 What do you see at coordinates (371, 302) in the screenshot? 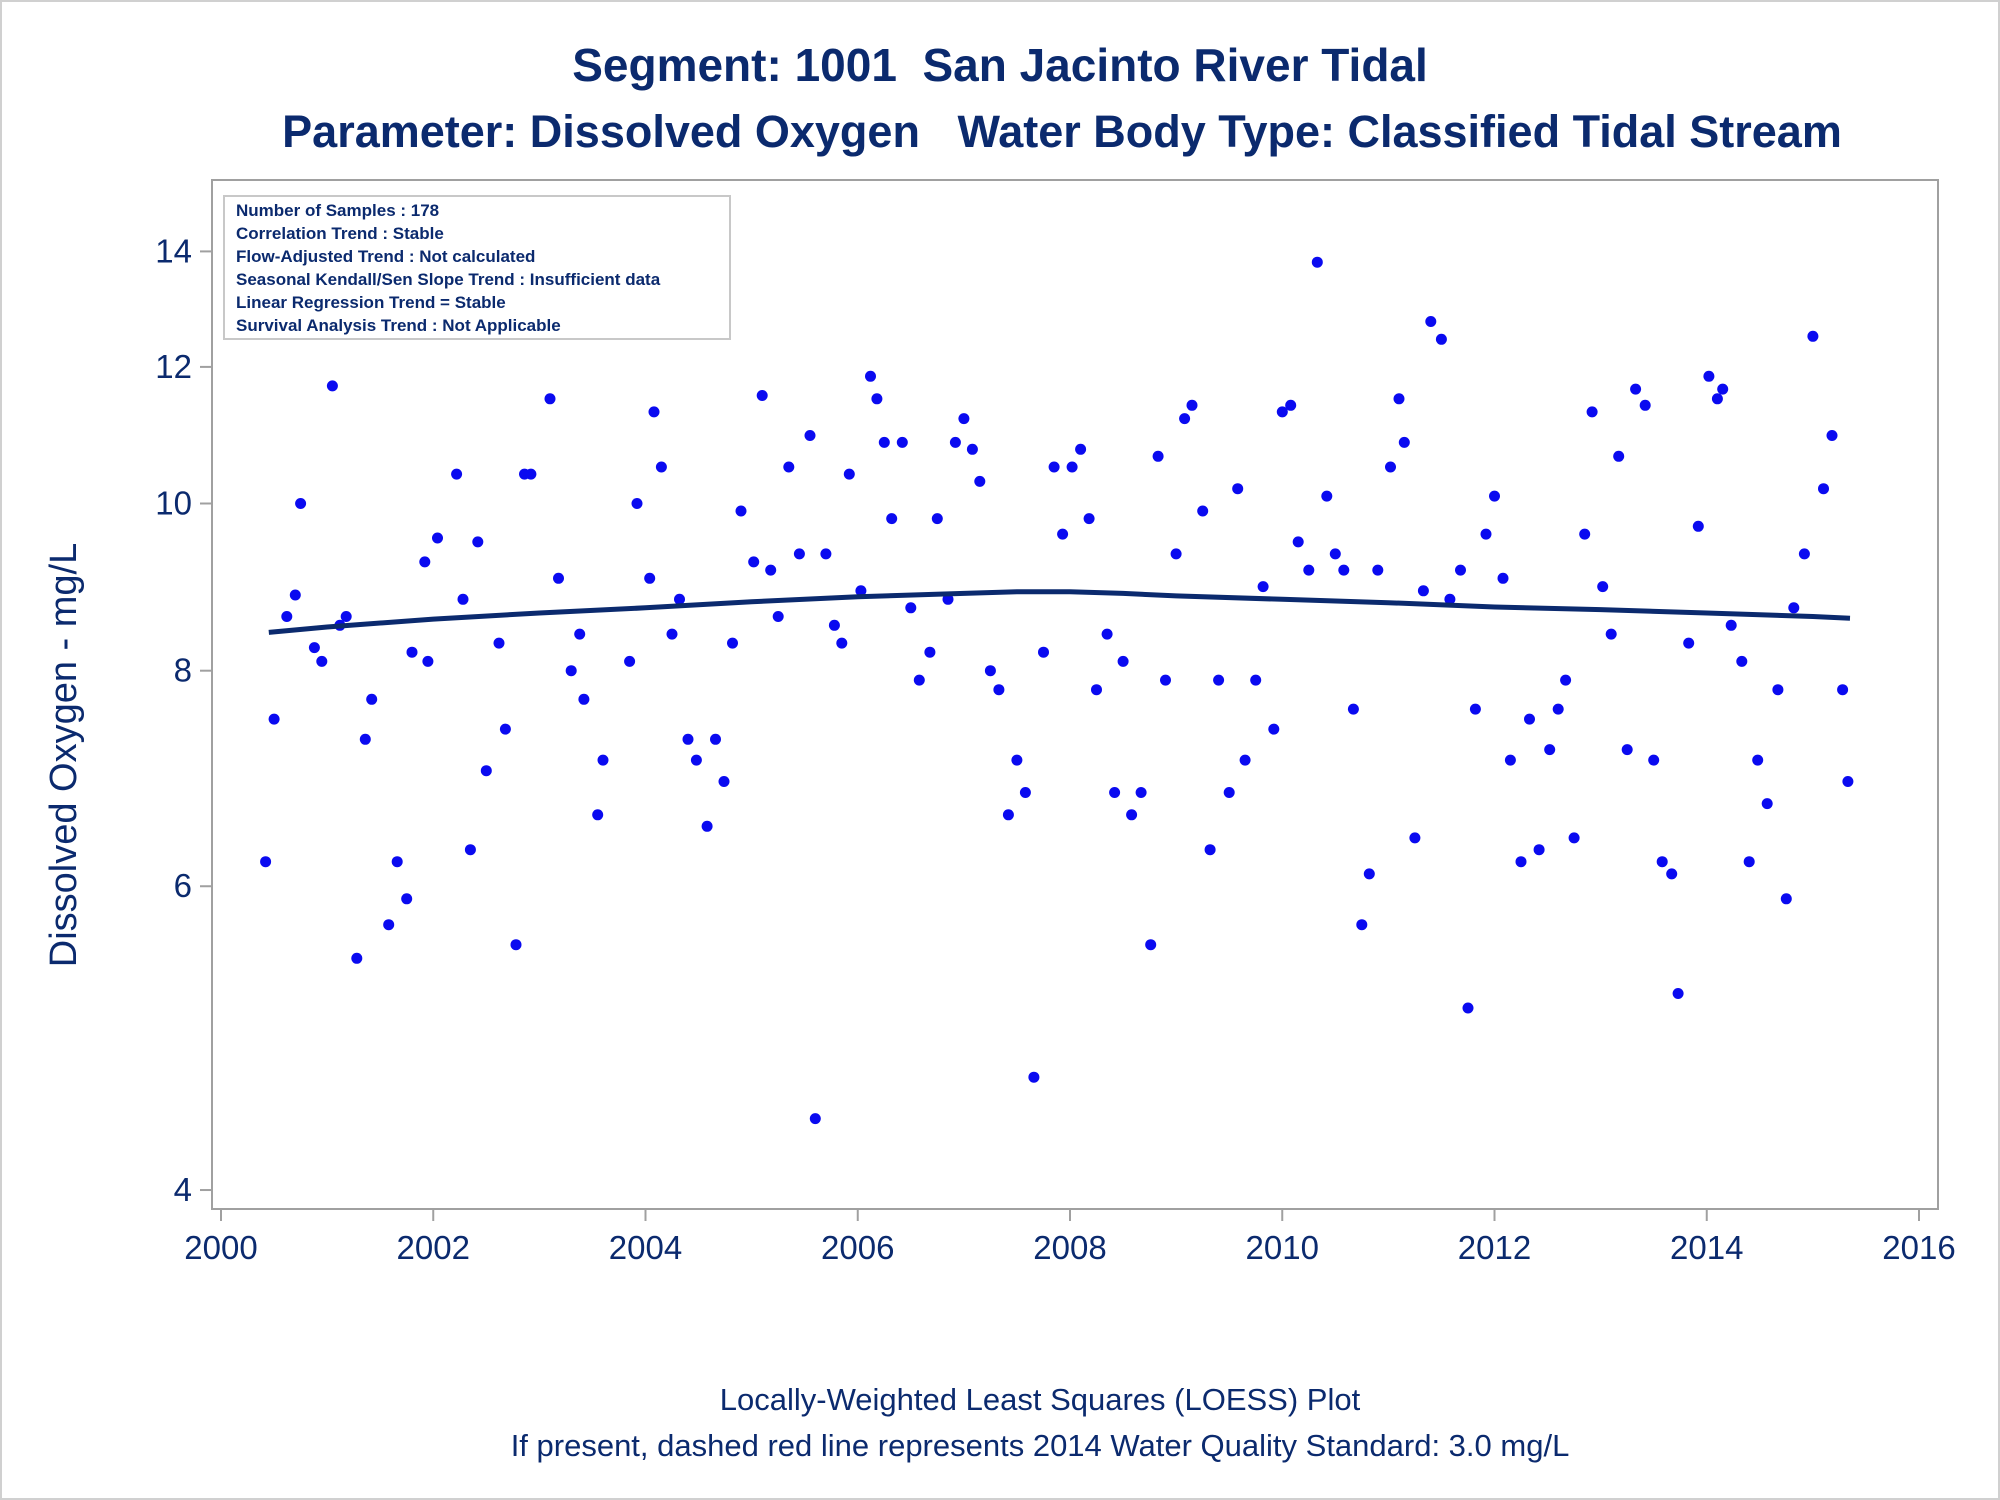
I see `stat-line: Linear Regression Trend = Stable` at bounding box center [371, 302].